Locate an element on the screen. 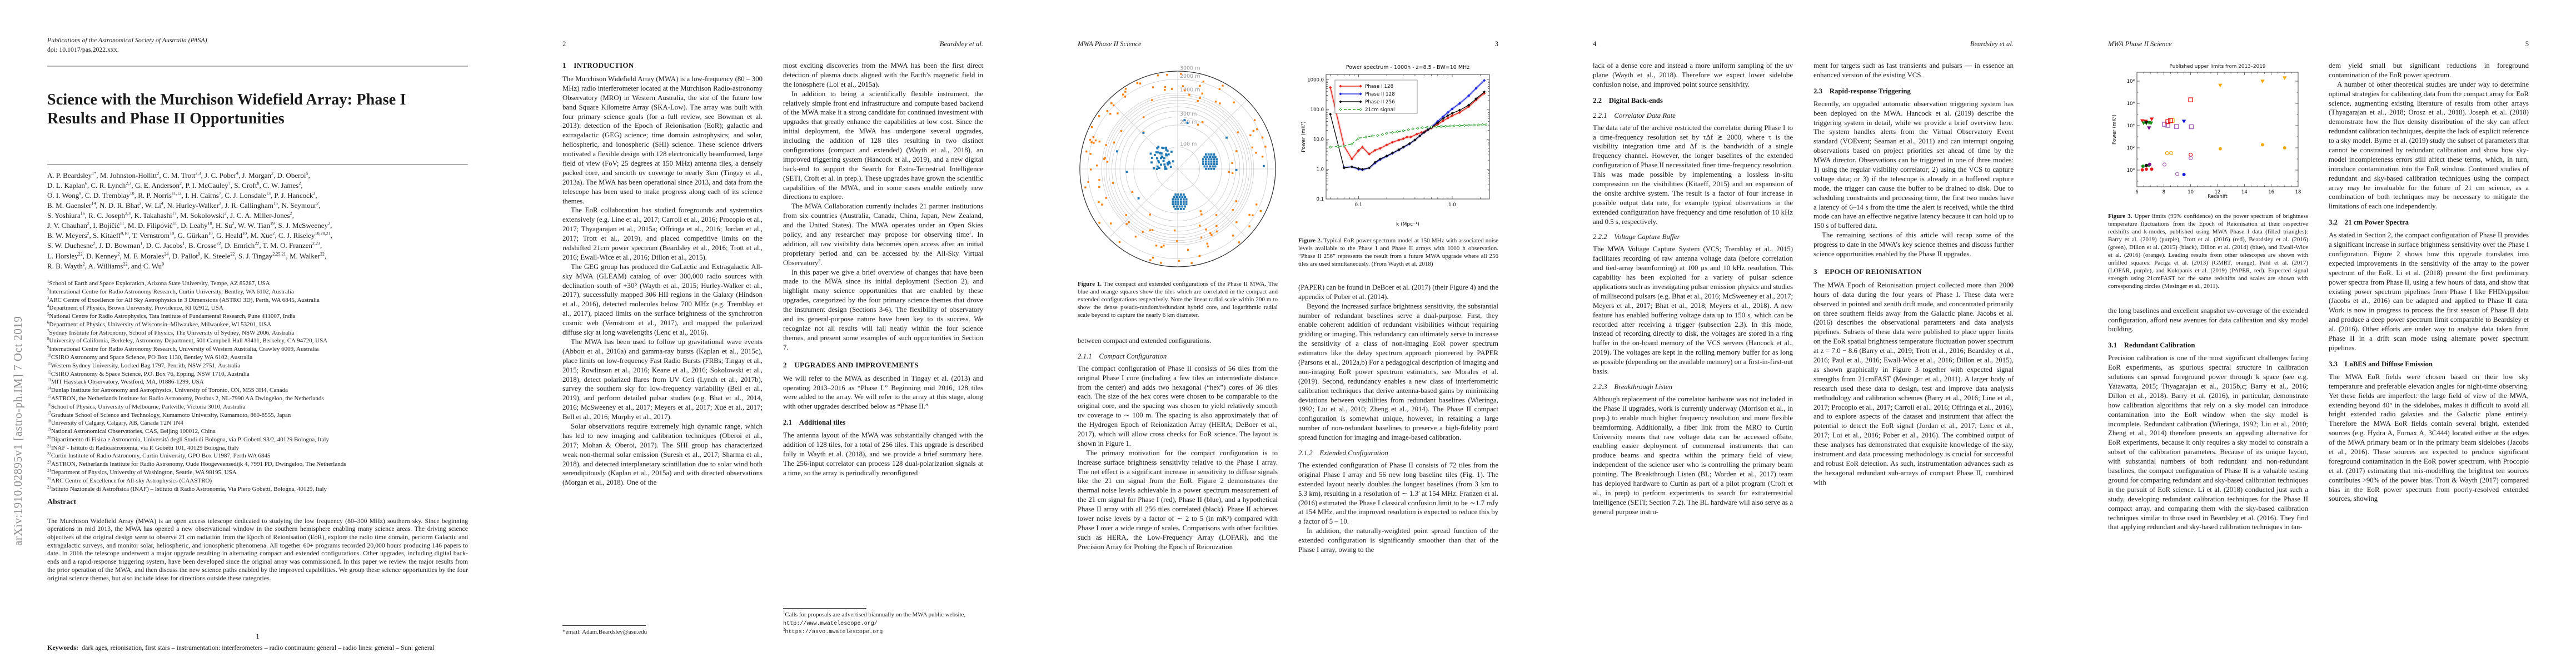 The height and width of the screenshot is (667, 2576). url-link: http://www.mwatelescope.org/ is located at coordinates (830, 623).